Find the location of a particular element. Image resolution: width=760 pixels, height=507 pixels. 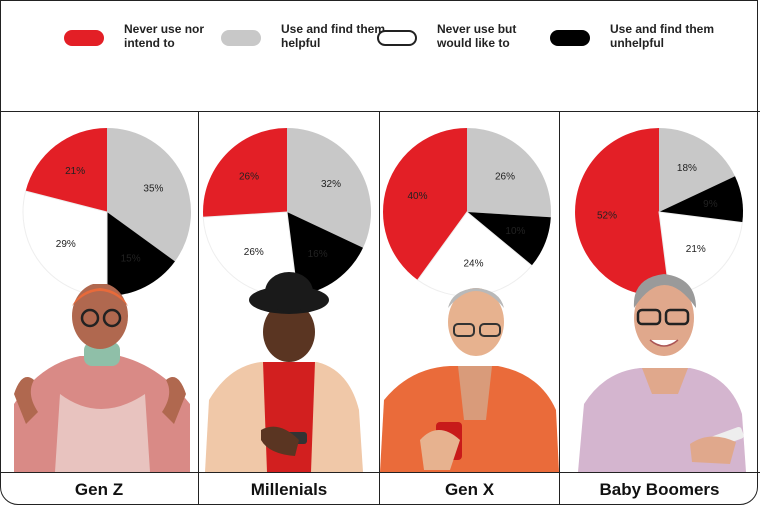

legend-label-helpful: Use and find them helpful is located at coordinates (333, 36).